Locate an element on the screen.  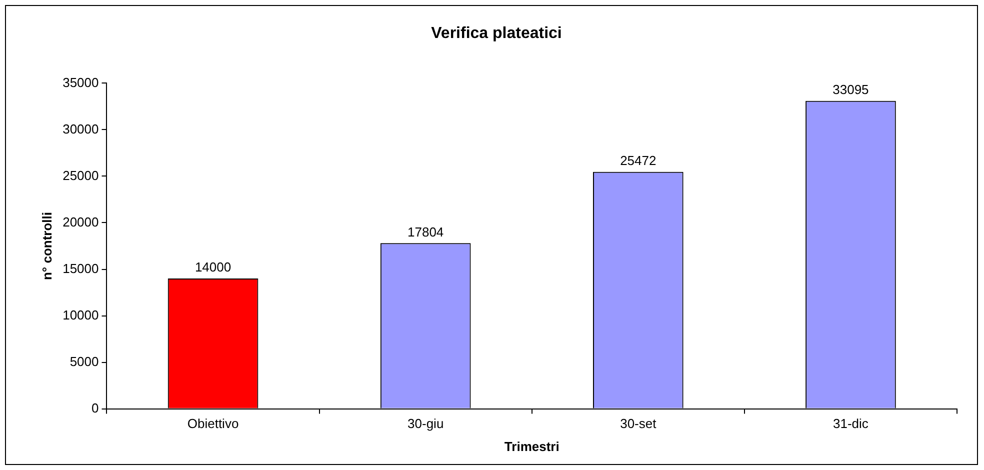
x-tick-label: 31-dic is located at coordinates (851, 424).